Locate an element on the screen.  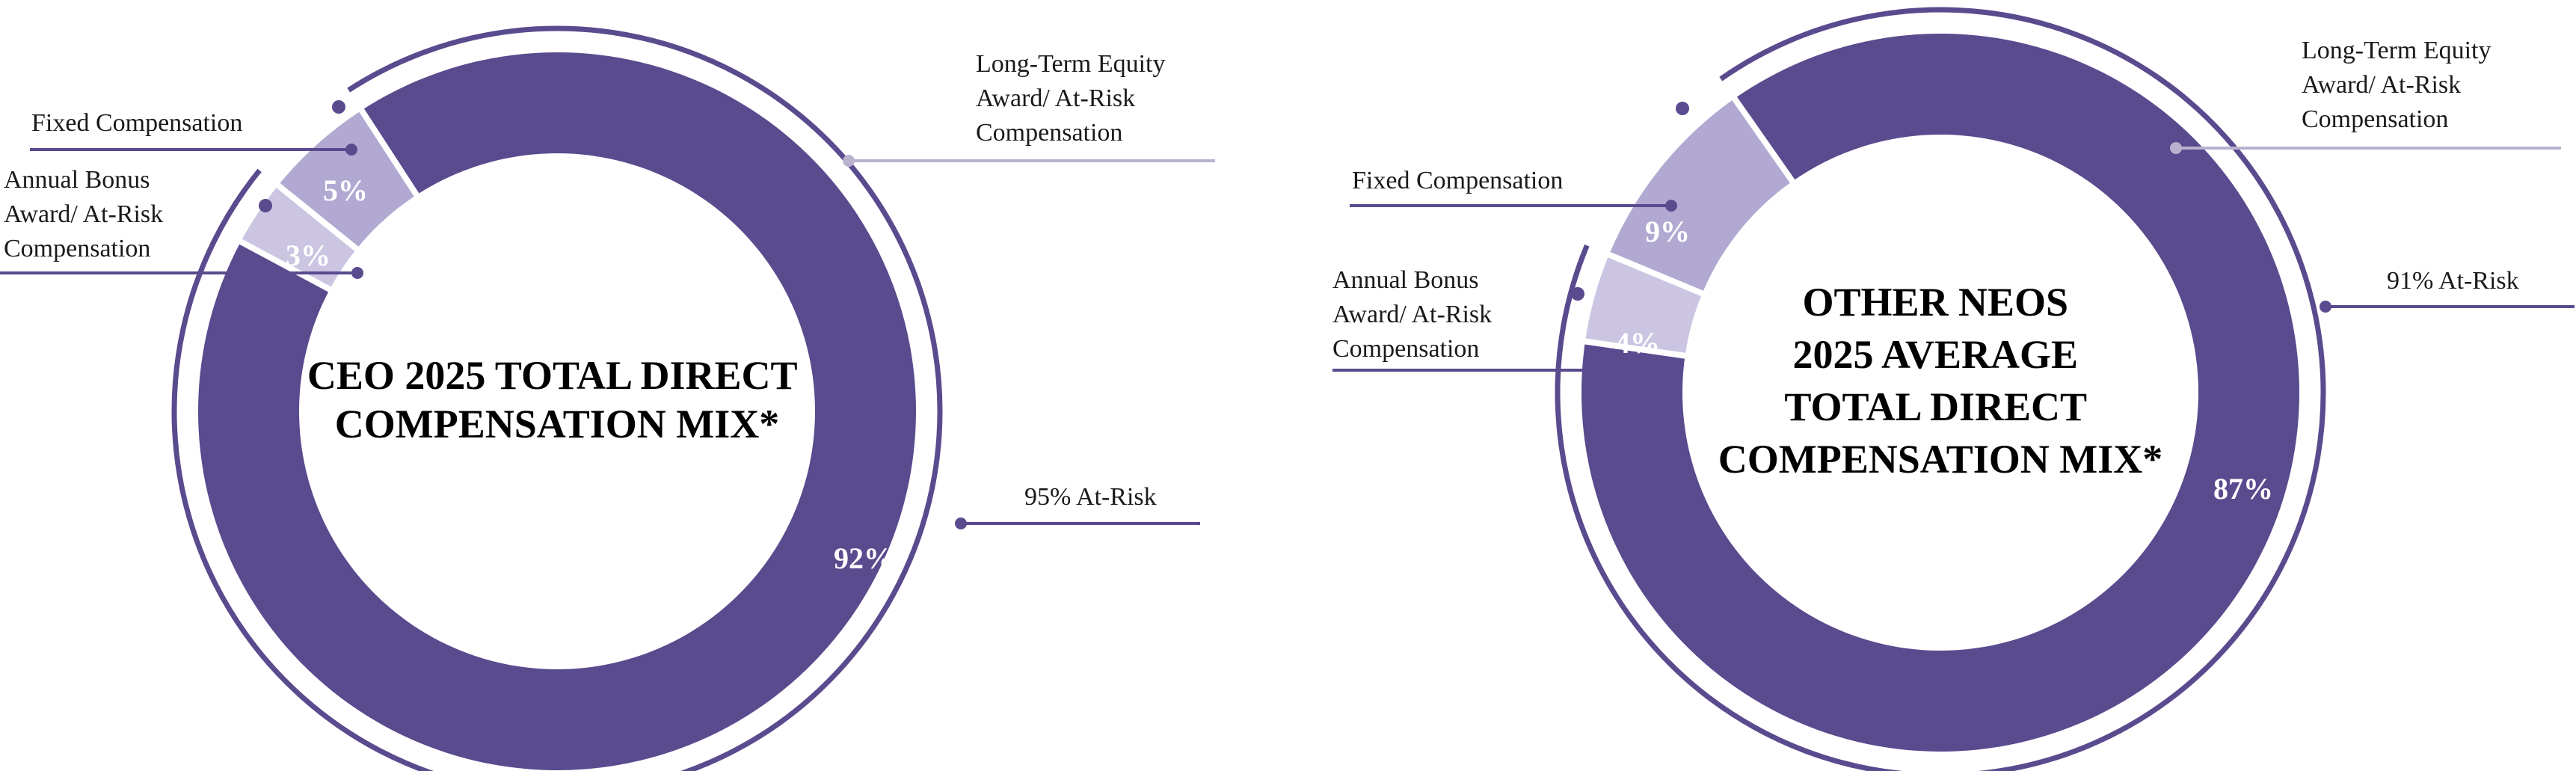
ceo-label-annual-bonus: Annual Bonus Award/ At-Risk Compensation is located at coordinates (87, 214).